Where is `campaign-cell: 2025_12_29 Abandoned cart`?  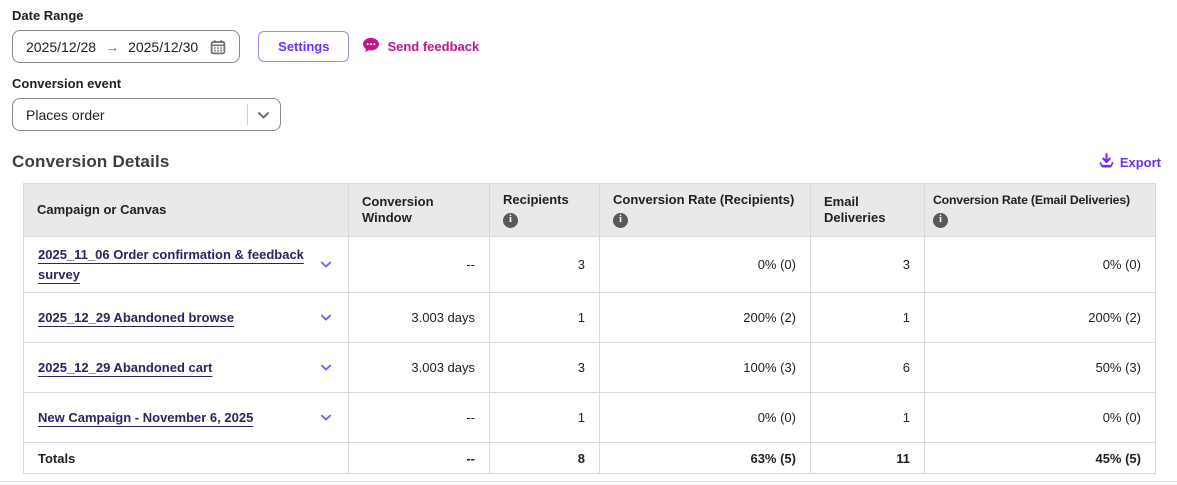
campaign-cell: 2025_12_29 Abandoned cart is located at coordinates (186, 367).